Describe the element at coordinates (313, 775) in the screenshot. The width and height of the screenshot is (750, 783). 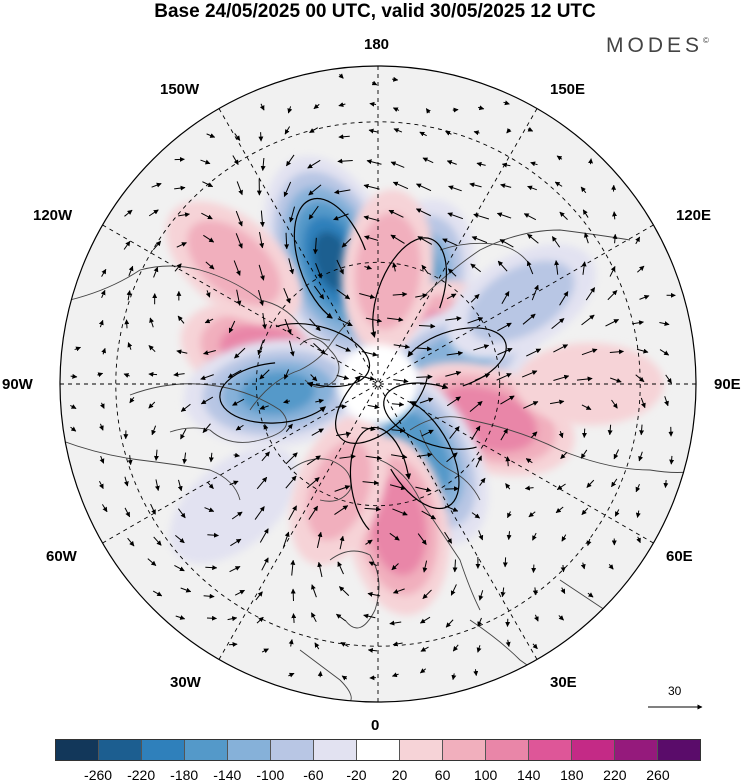
I see `colorbar-tick-label: -60` at that location.